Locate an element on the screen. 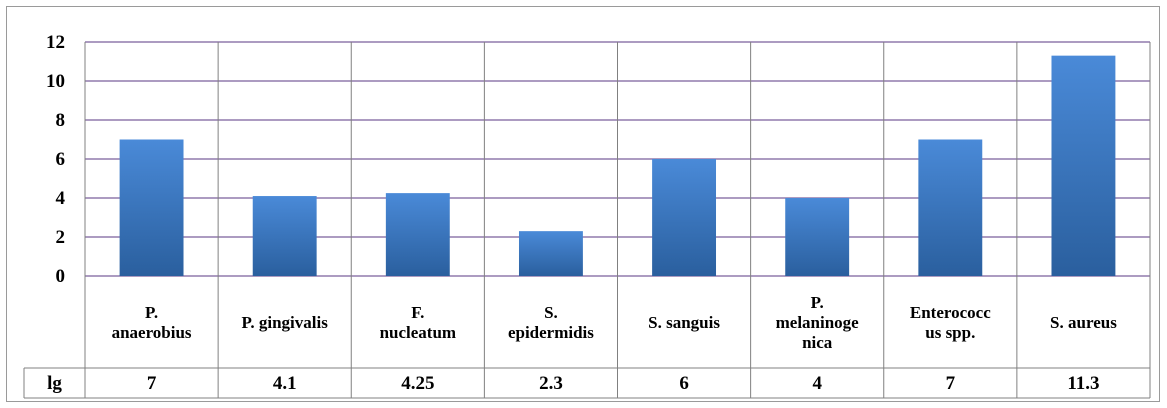 The image size is (1167, 408). category-label: P. gingivalis is located at coordinates (285, 322).